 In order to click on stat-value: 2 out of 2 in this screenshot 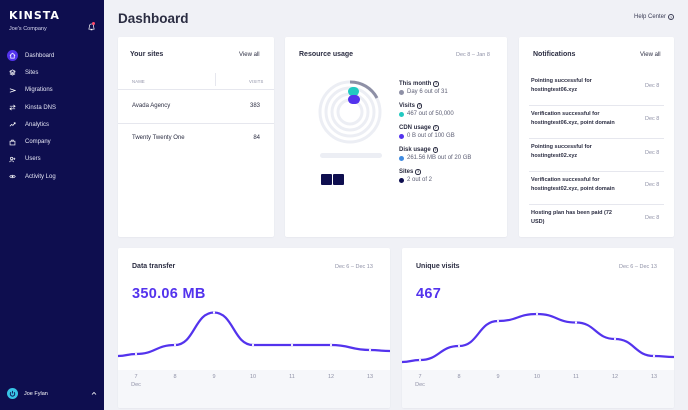, I will do `click(420, 180)`.